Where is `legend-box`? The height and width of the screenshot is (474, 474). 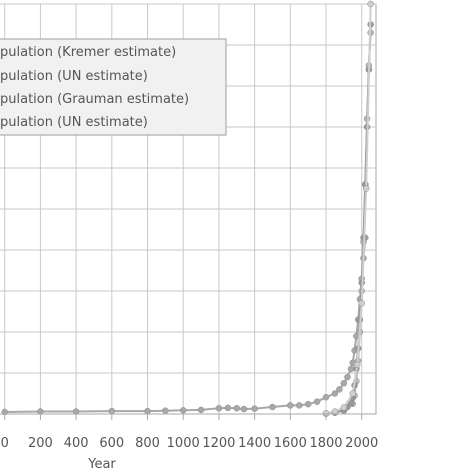
legend-box is located at coordinates (113, 87).